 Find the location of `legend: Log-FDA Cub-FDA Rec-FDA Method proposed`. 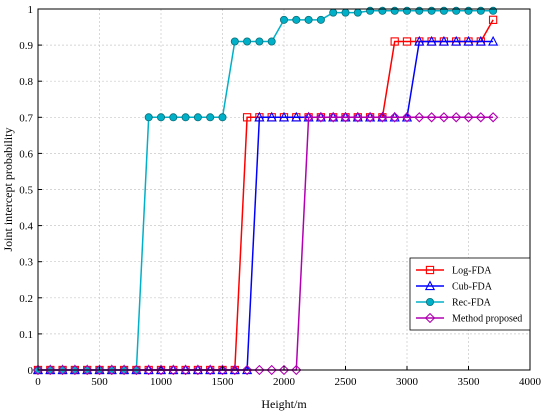

legend: Log-FDA Cub-FDA Rec-FDA Method proposed is located at coordinates (470, 294).